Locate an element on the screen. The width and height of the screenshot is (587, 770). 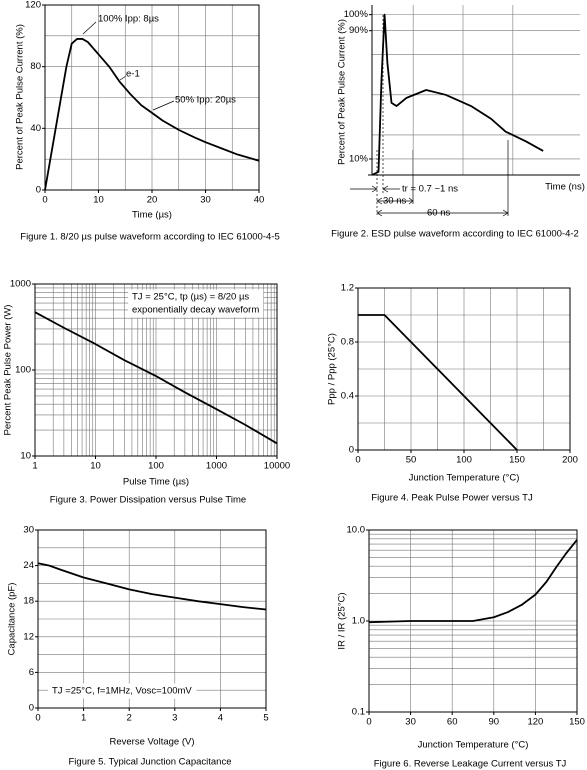
x-tick-label: 5 is located at coordinates (265, 718).